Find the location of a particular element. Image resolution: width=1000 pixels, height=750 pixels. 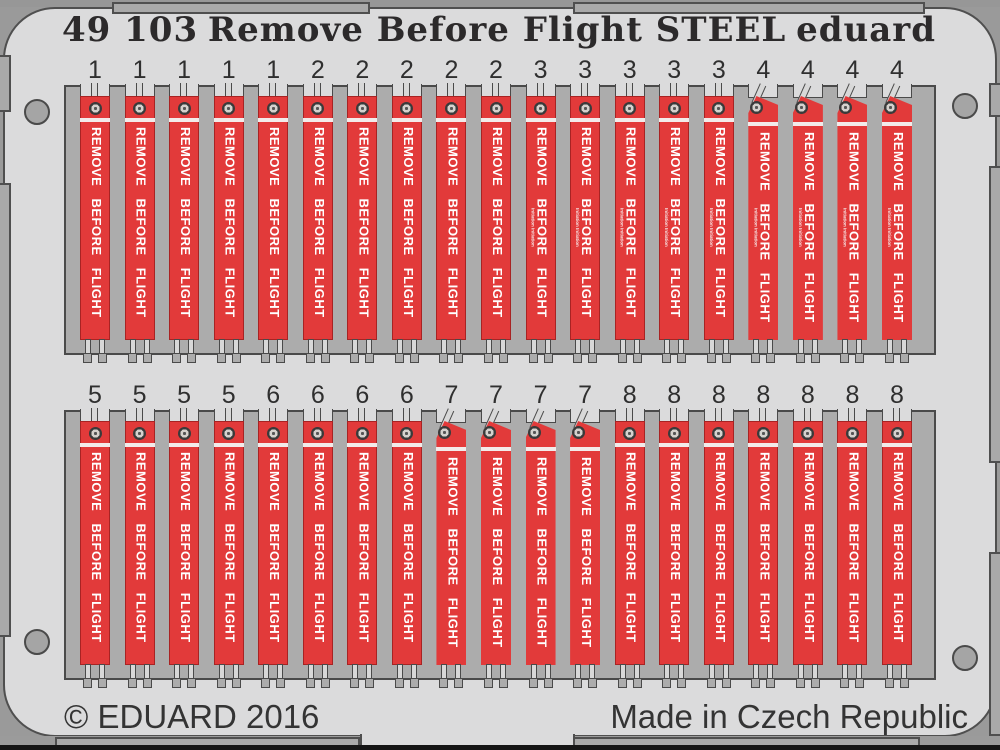

fret-bottom-step is located at coordinates (467, 740).